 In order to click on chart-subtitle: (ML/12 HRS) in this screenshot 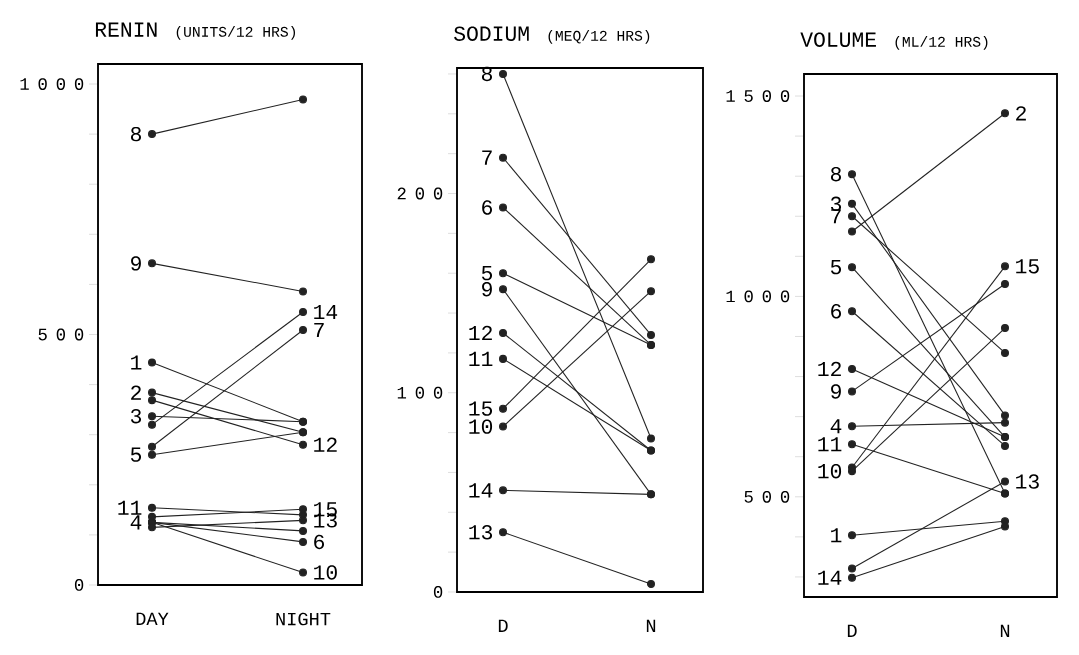, I will do `click(941, 43)`.